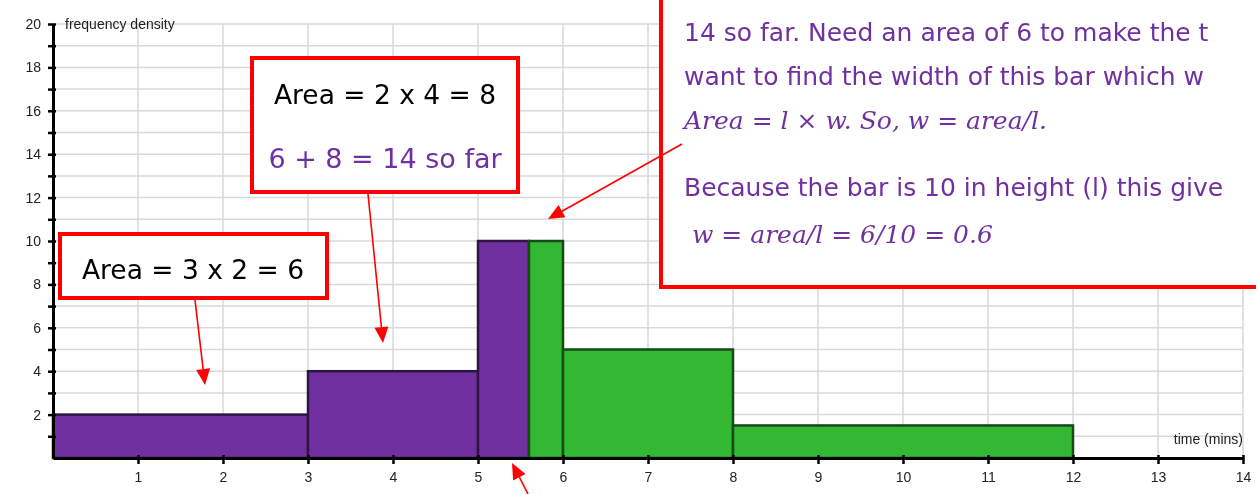 This screenshot has height=494, width=1258. Describe the element at coordinates (1208, 439) in the screenshot. I see `x-axis-title: time (mins)` at that location.